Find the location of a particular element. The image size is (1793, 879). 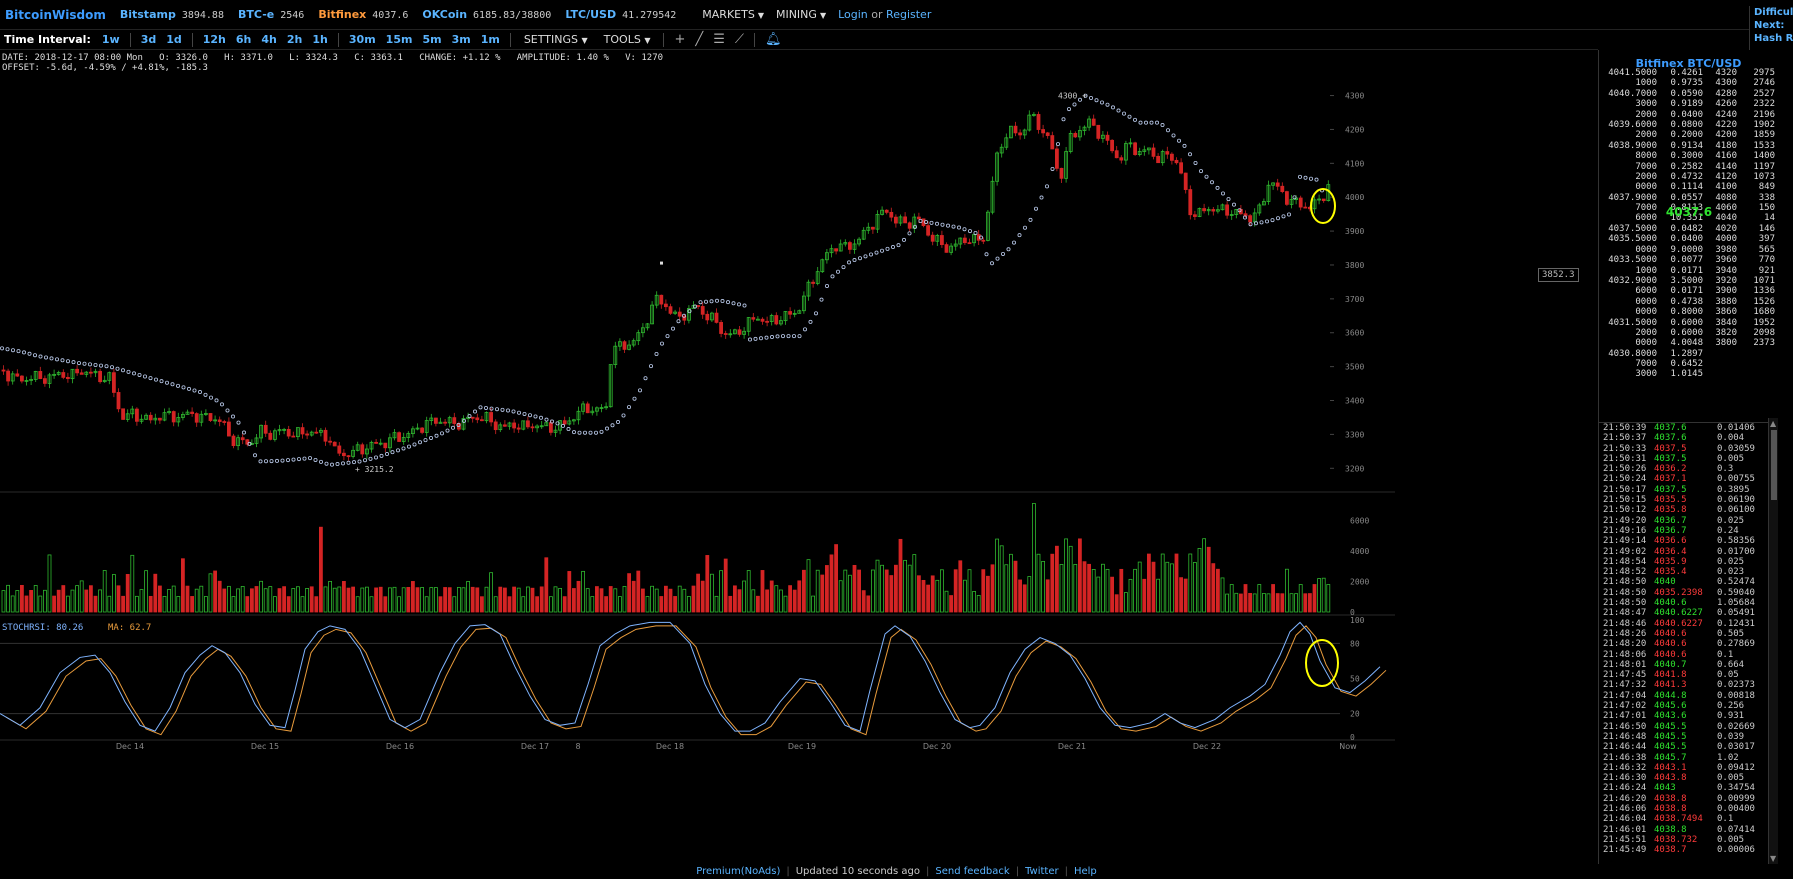

plus-icon: + is located at coordinates (680, 39).